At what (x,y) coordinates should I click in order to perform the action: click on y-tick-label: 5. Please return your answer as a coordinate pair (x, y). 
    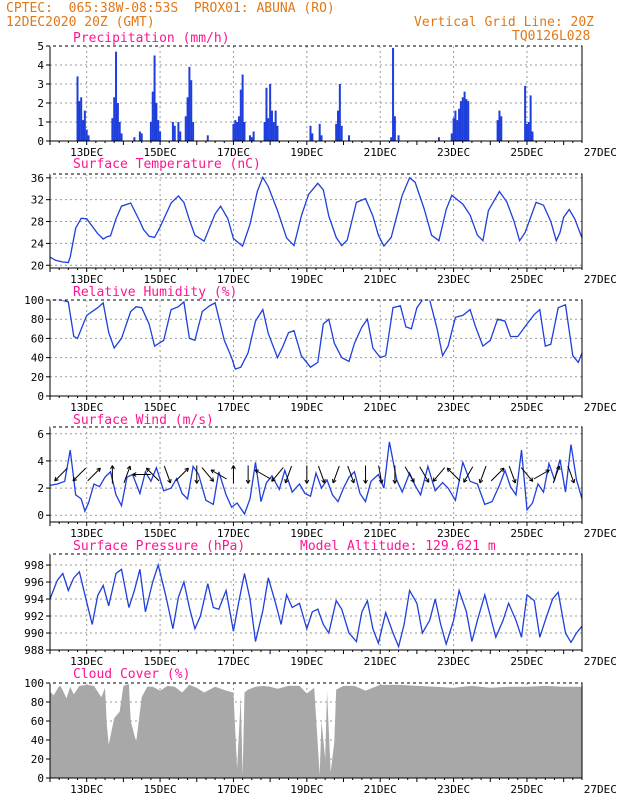
    Looking at the image, I should click on (40, 46).